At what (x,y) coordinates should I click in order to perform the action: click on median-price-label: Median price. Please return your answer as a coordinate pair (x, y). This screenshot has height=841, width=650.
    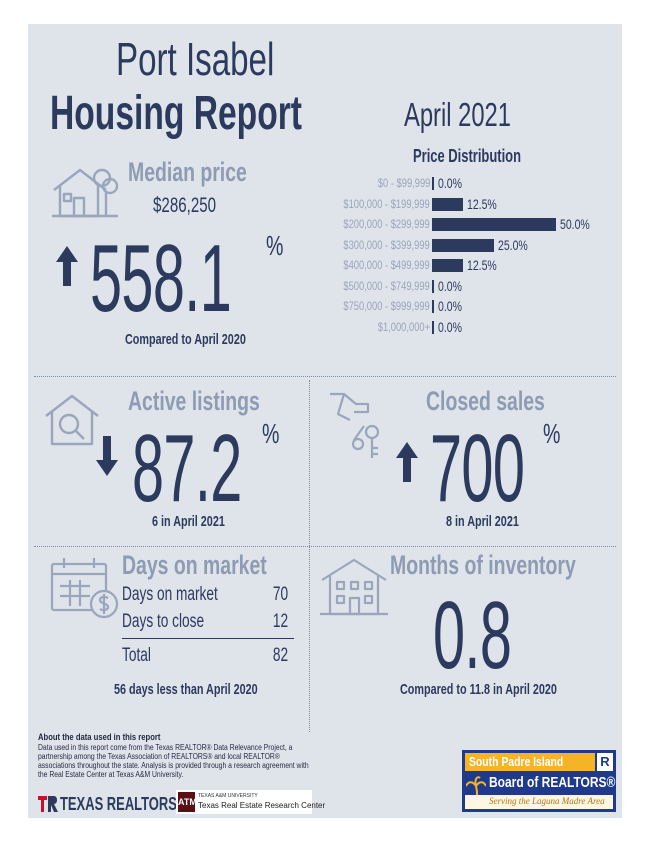
    Looking at the image, I should click on (187, 172).